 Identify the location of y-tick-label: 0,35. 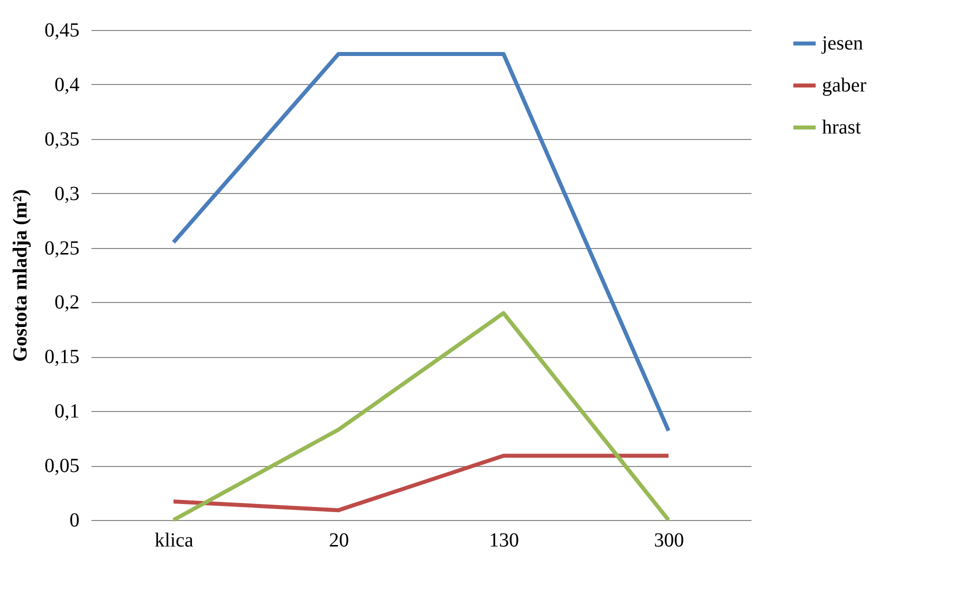
(62, 139).